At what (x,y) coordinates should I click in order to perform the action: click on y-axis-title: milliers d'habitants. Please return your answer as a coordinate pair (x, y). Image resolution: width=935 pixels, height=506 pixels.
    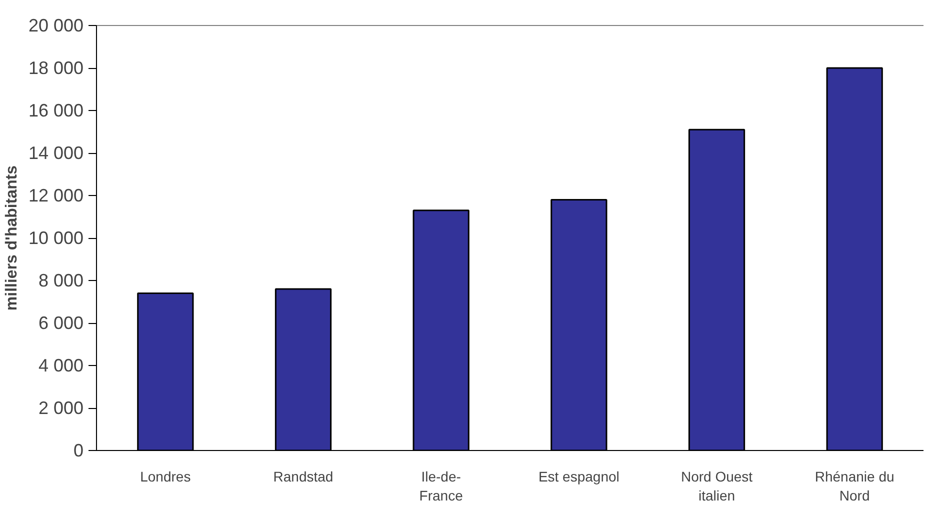
    Looking at the image, I should click on (11, 238).